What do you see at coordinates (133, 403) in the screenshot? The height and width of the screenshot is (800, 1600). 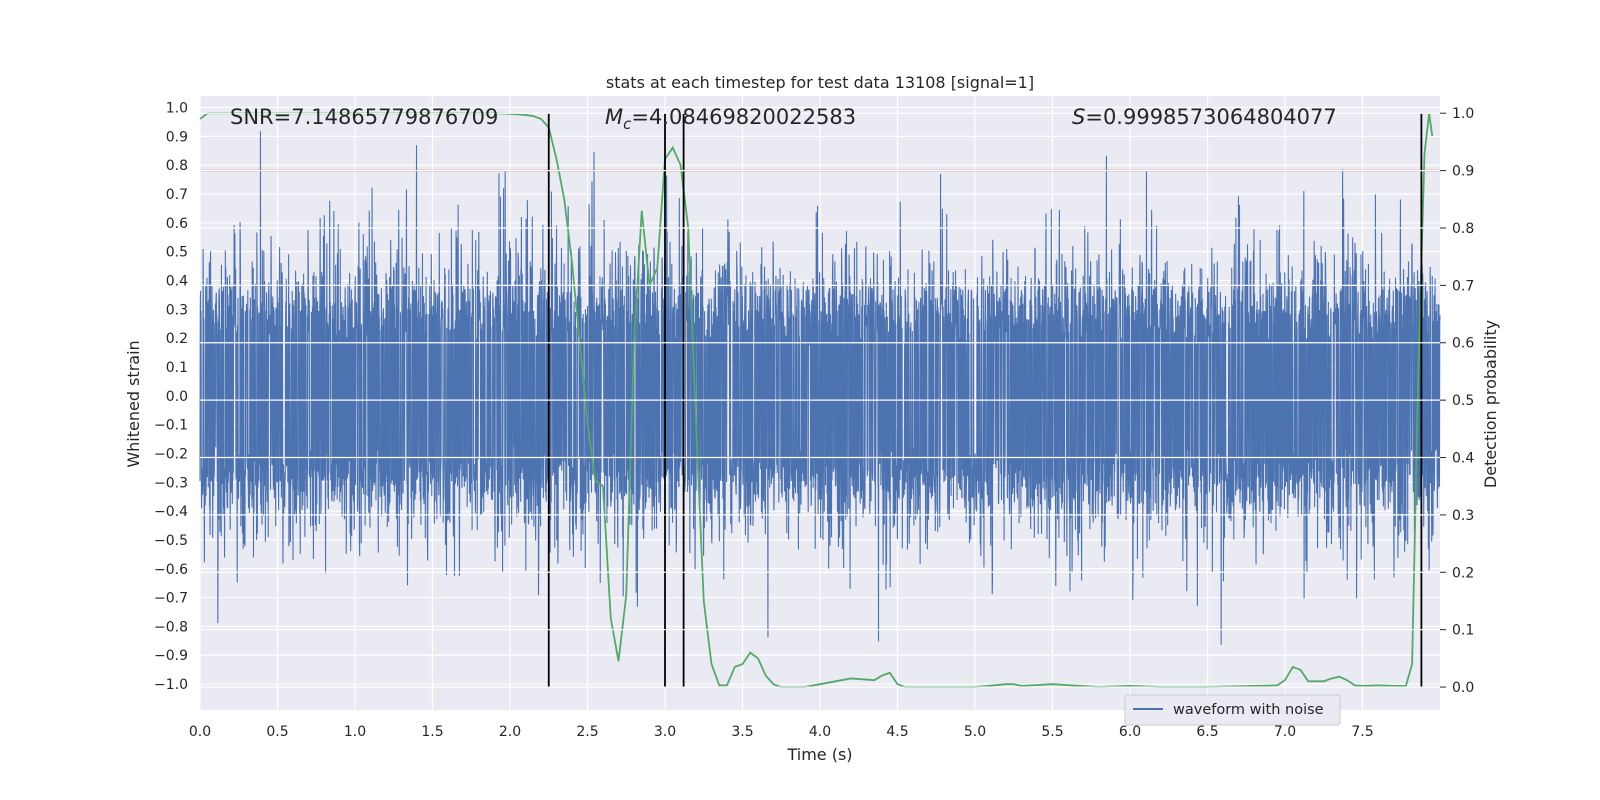 I see `y-left-axis-label: Whitened strain` at bounding box center [133, 403].